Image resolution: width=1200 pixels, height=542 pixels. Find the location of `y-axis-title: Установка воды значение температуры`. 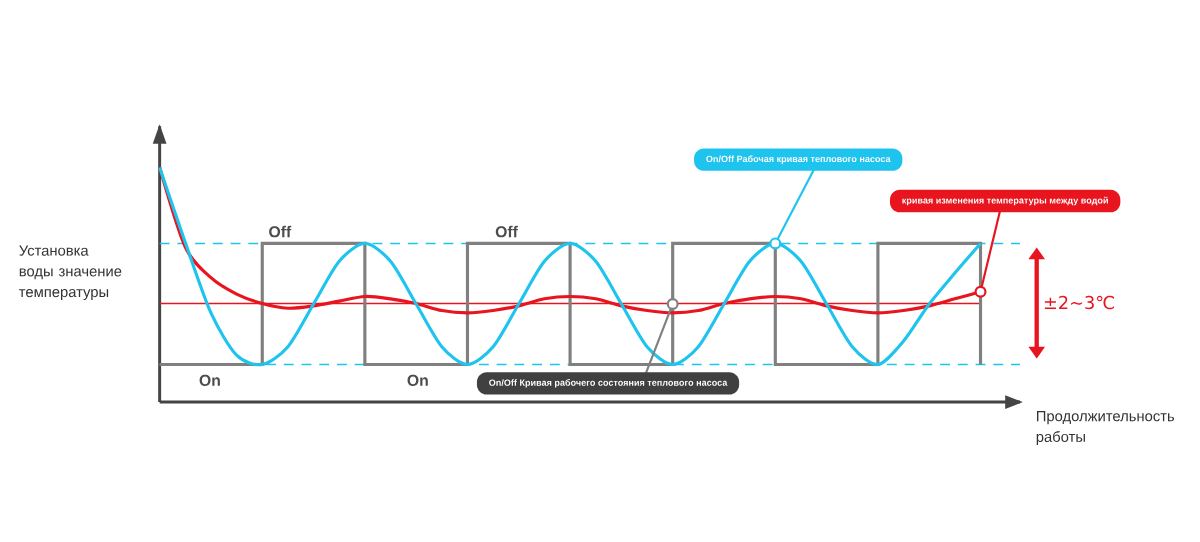

y-axis-title: Установка воды значение температуры is located at coordinates (70, 273).